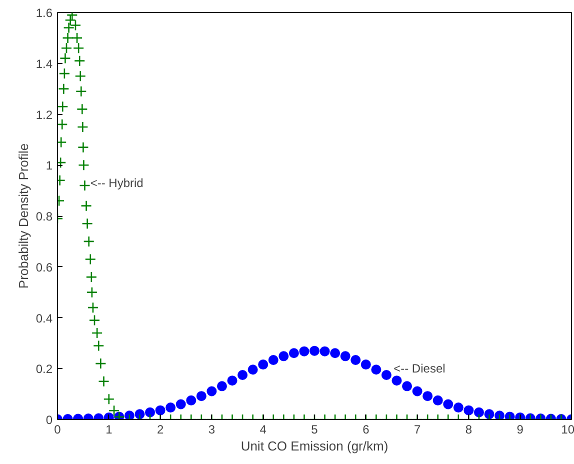 The height and width of the screenshot is (464, 574). Describe the element at coordinates (417, 429) in the screenshot. I see `x-tick-label: 7` at that location.